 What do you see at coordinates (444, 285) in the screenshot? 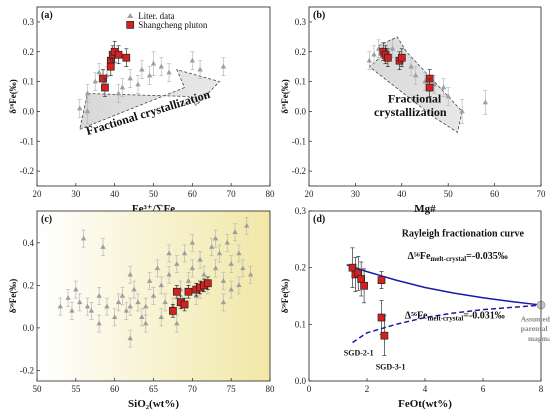
I see `rayleigh-curve-solid` at bounding box center [444, 285].